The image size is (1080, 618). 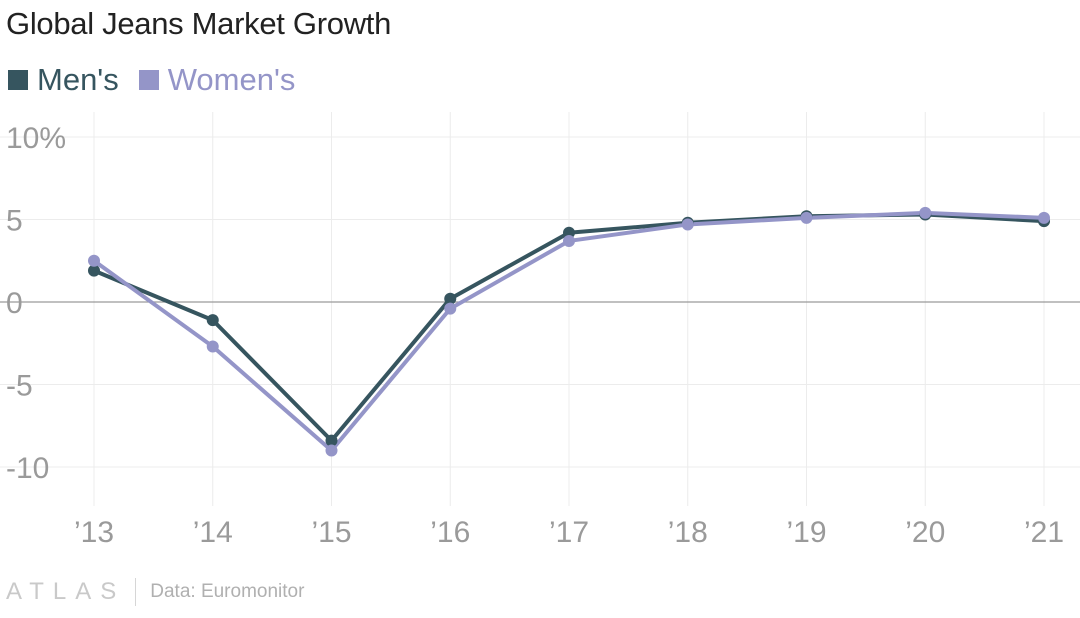 What do you see at coordinates (331, 532) in the screenshot?
I see `x-tick-label: ’15` at bounding box center [331, 532].